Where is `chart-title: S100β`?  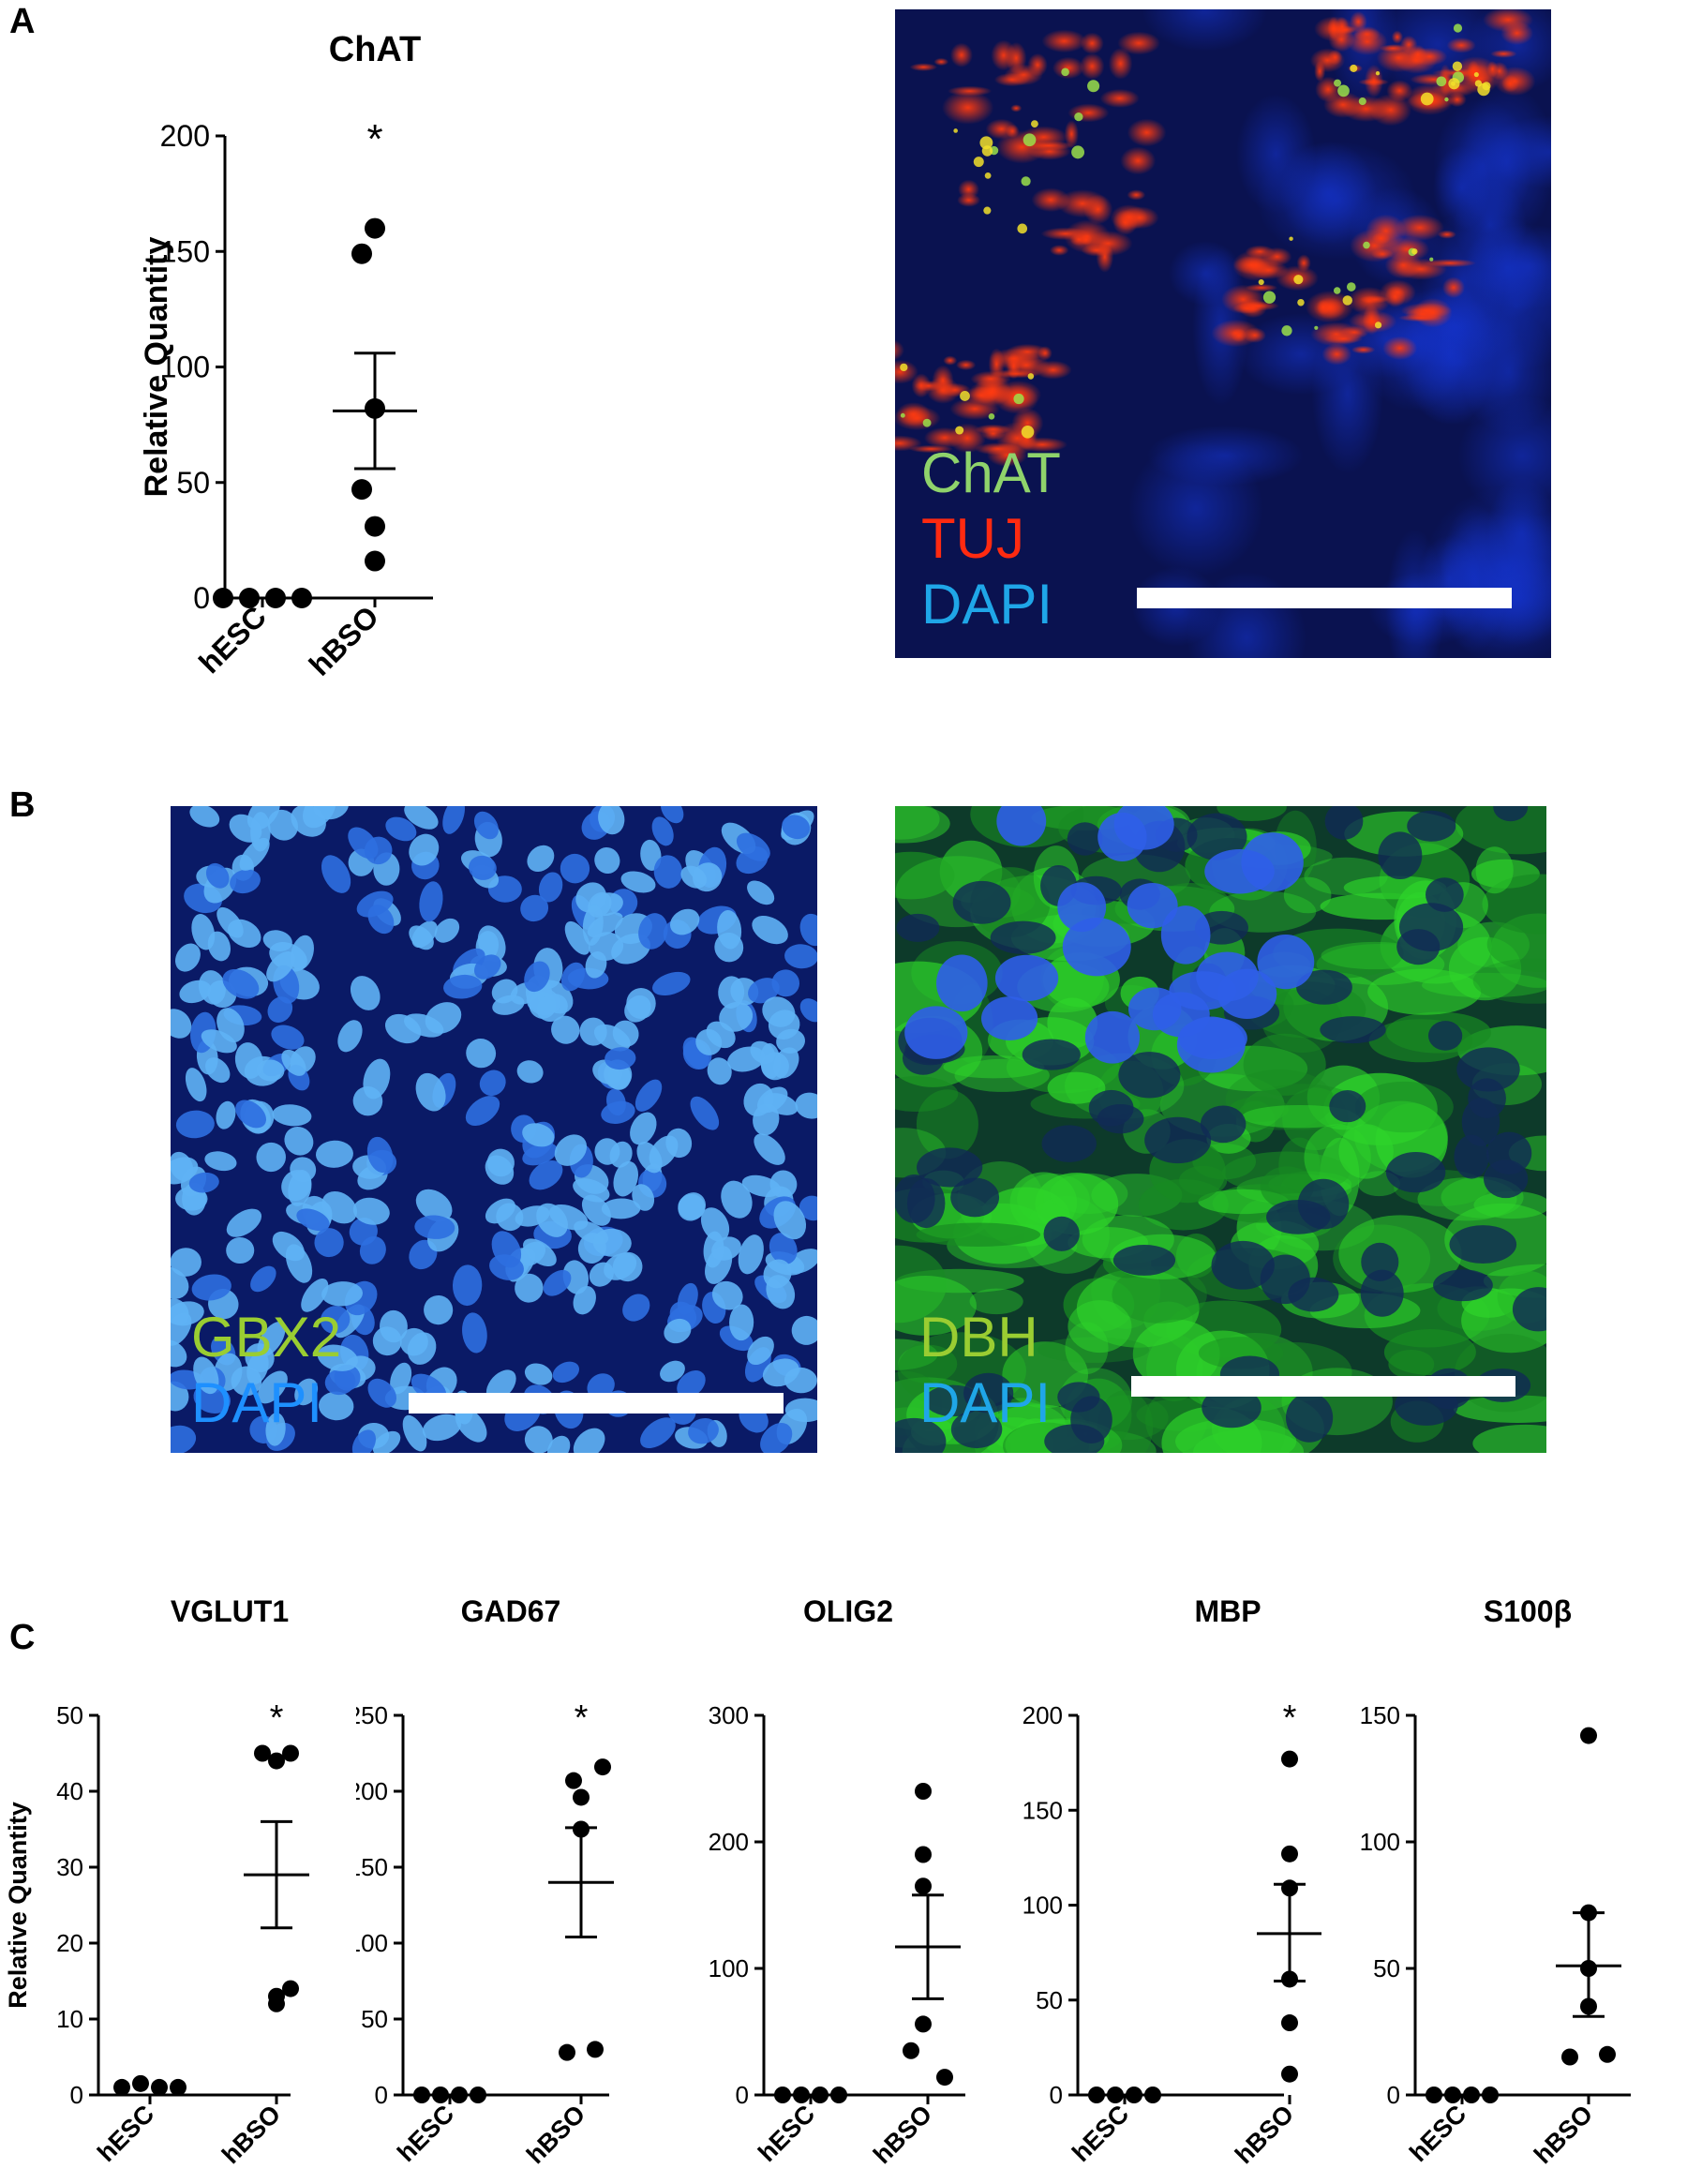 chart-title: S100β is located at coordinates (1528, 1611).